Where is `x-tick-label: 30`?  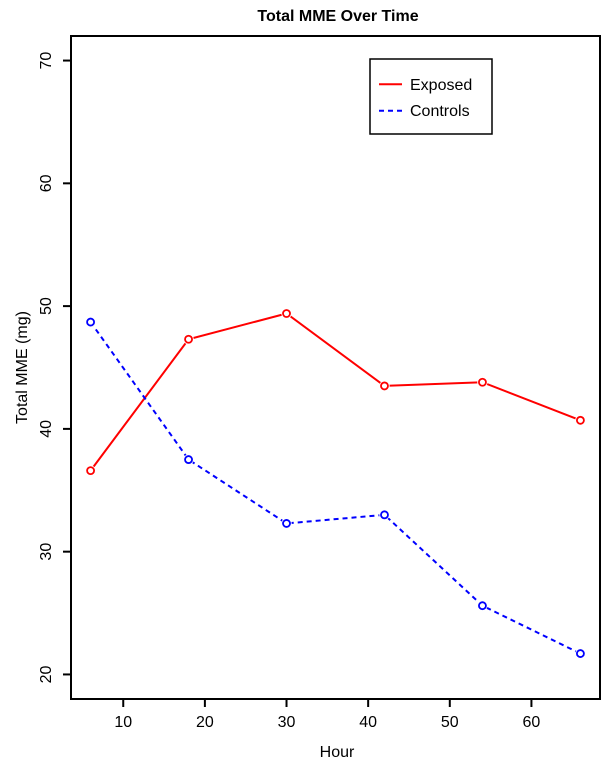
x-tick-label: 30 is located at coordinates (287, 722).